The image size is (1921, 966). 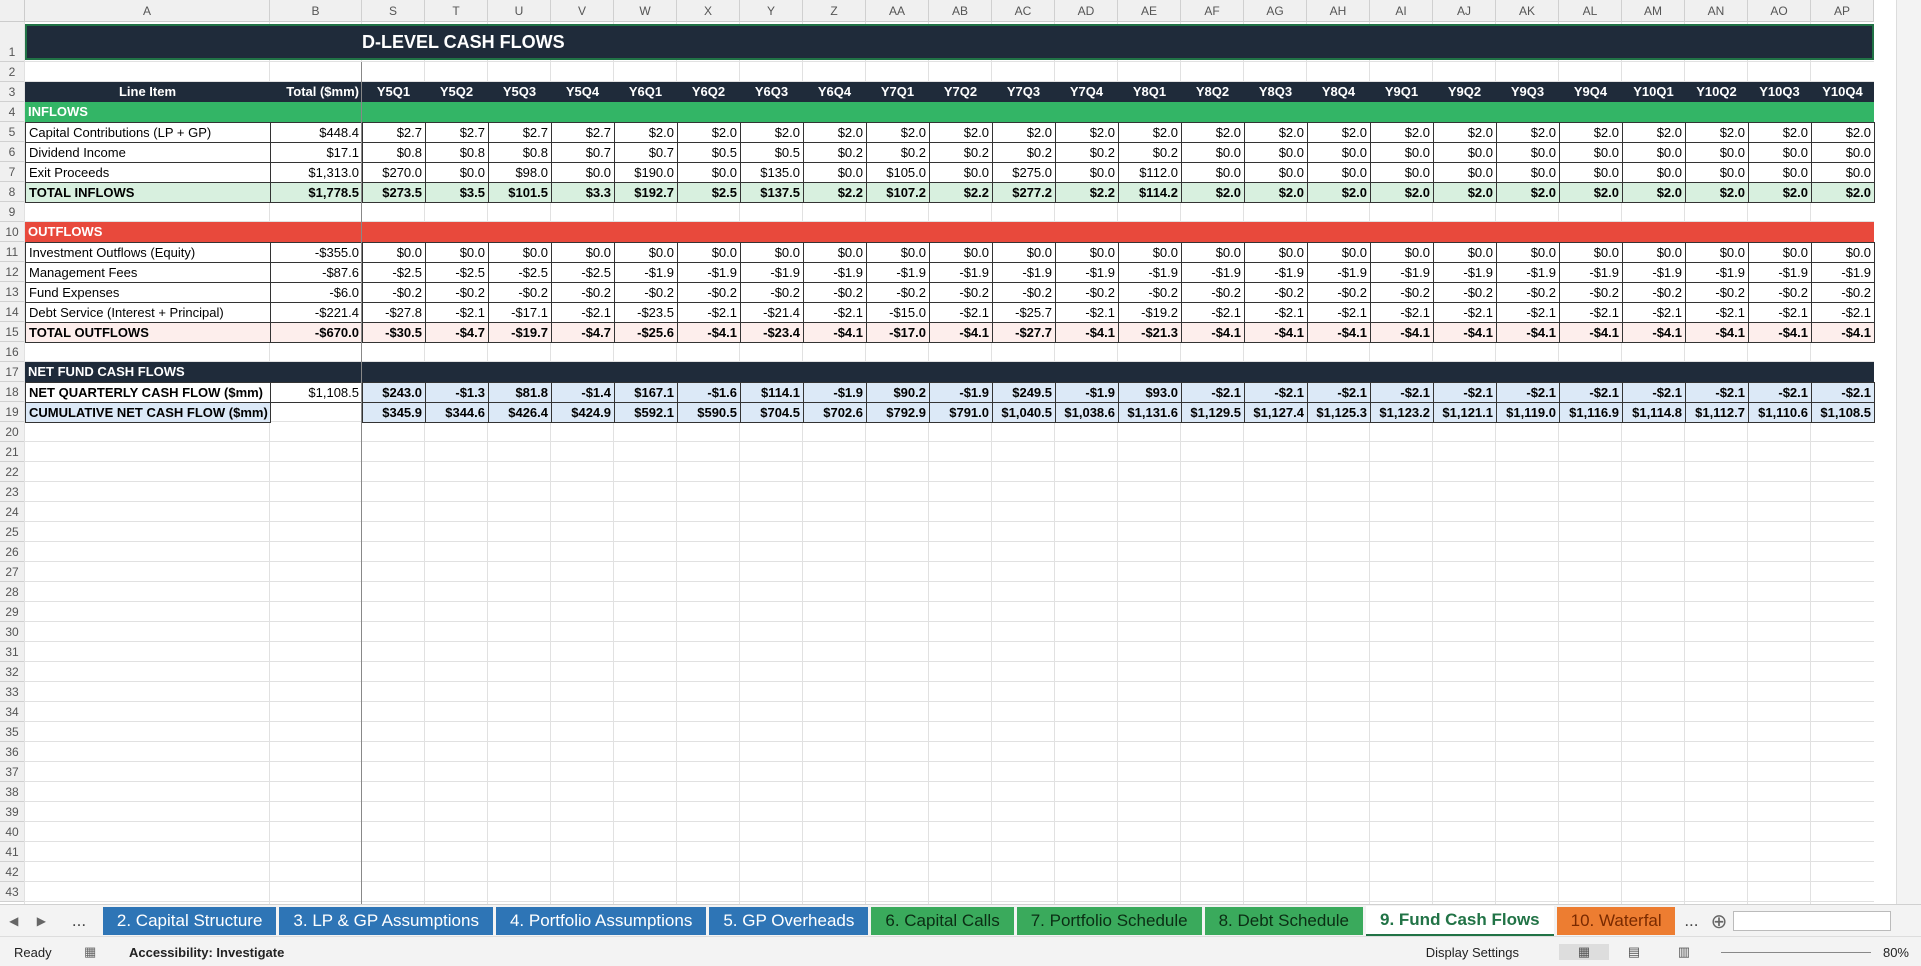 What do you see at coordinates (12, 272) in the screenshot?
I see `row-number: 12` at bounding box center [12, 272].